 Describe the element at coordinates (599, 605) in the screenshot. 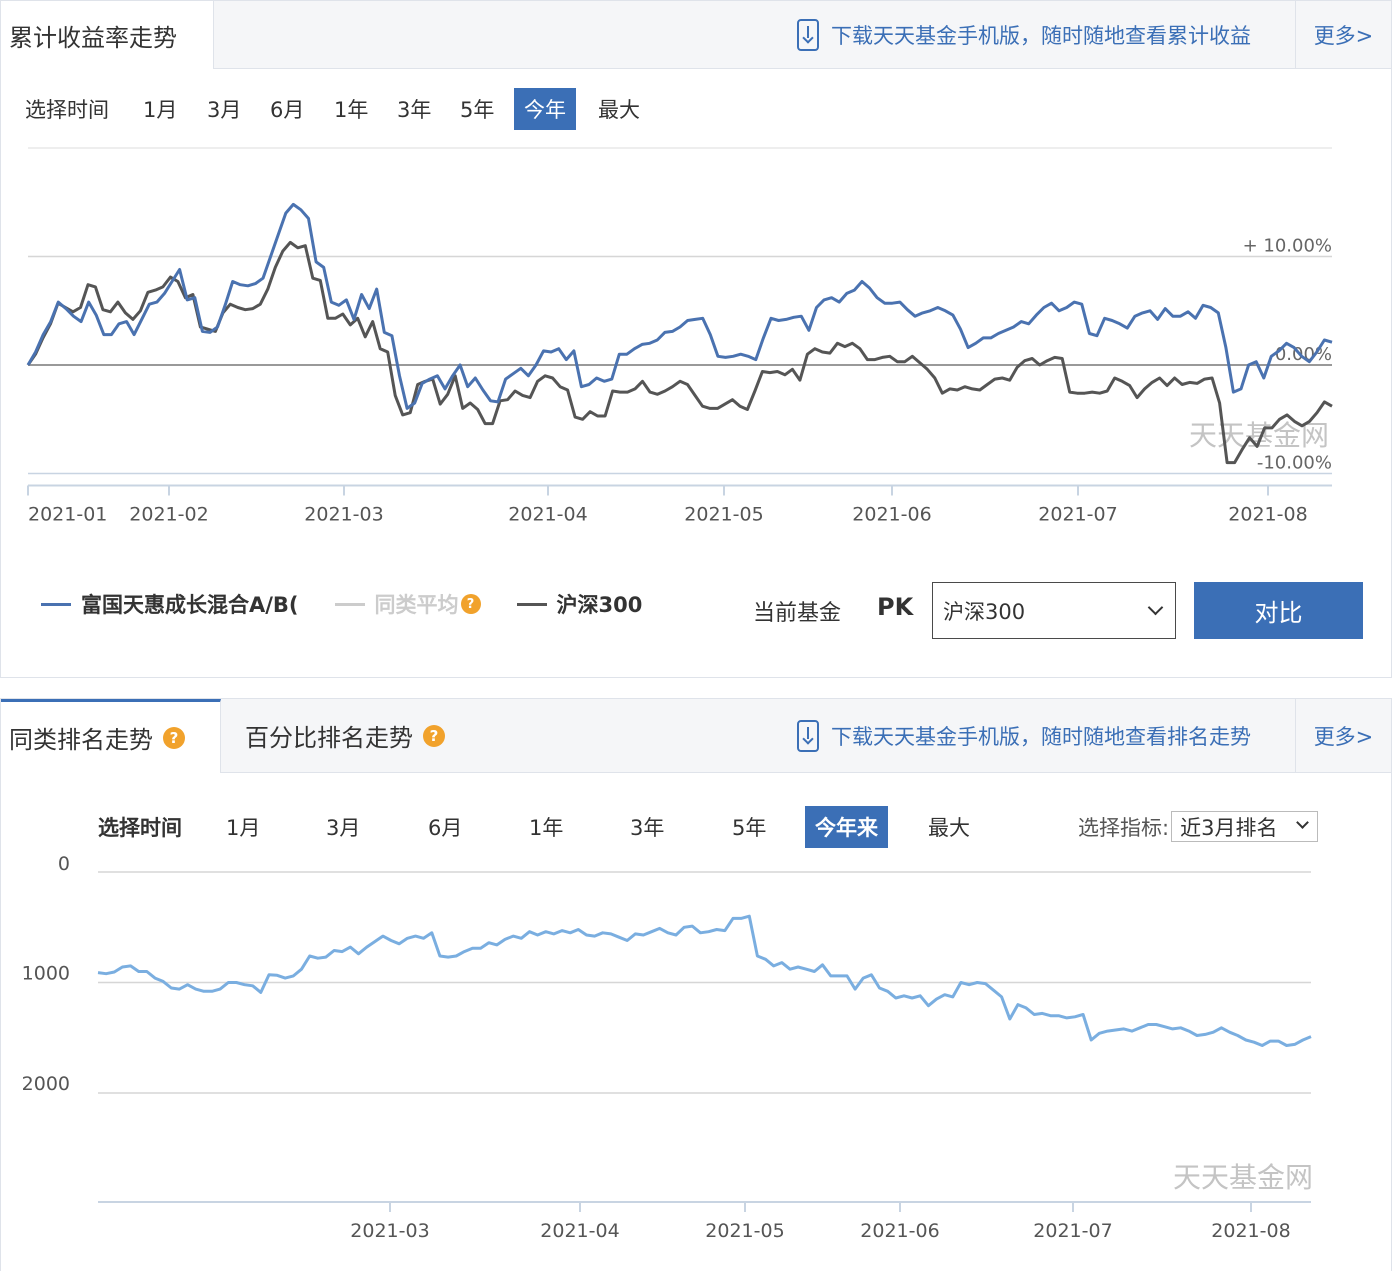

I see `legend-label: 沪深300` at that location.